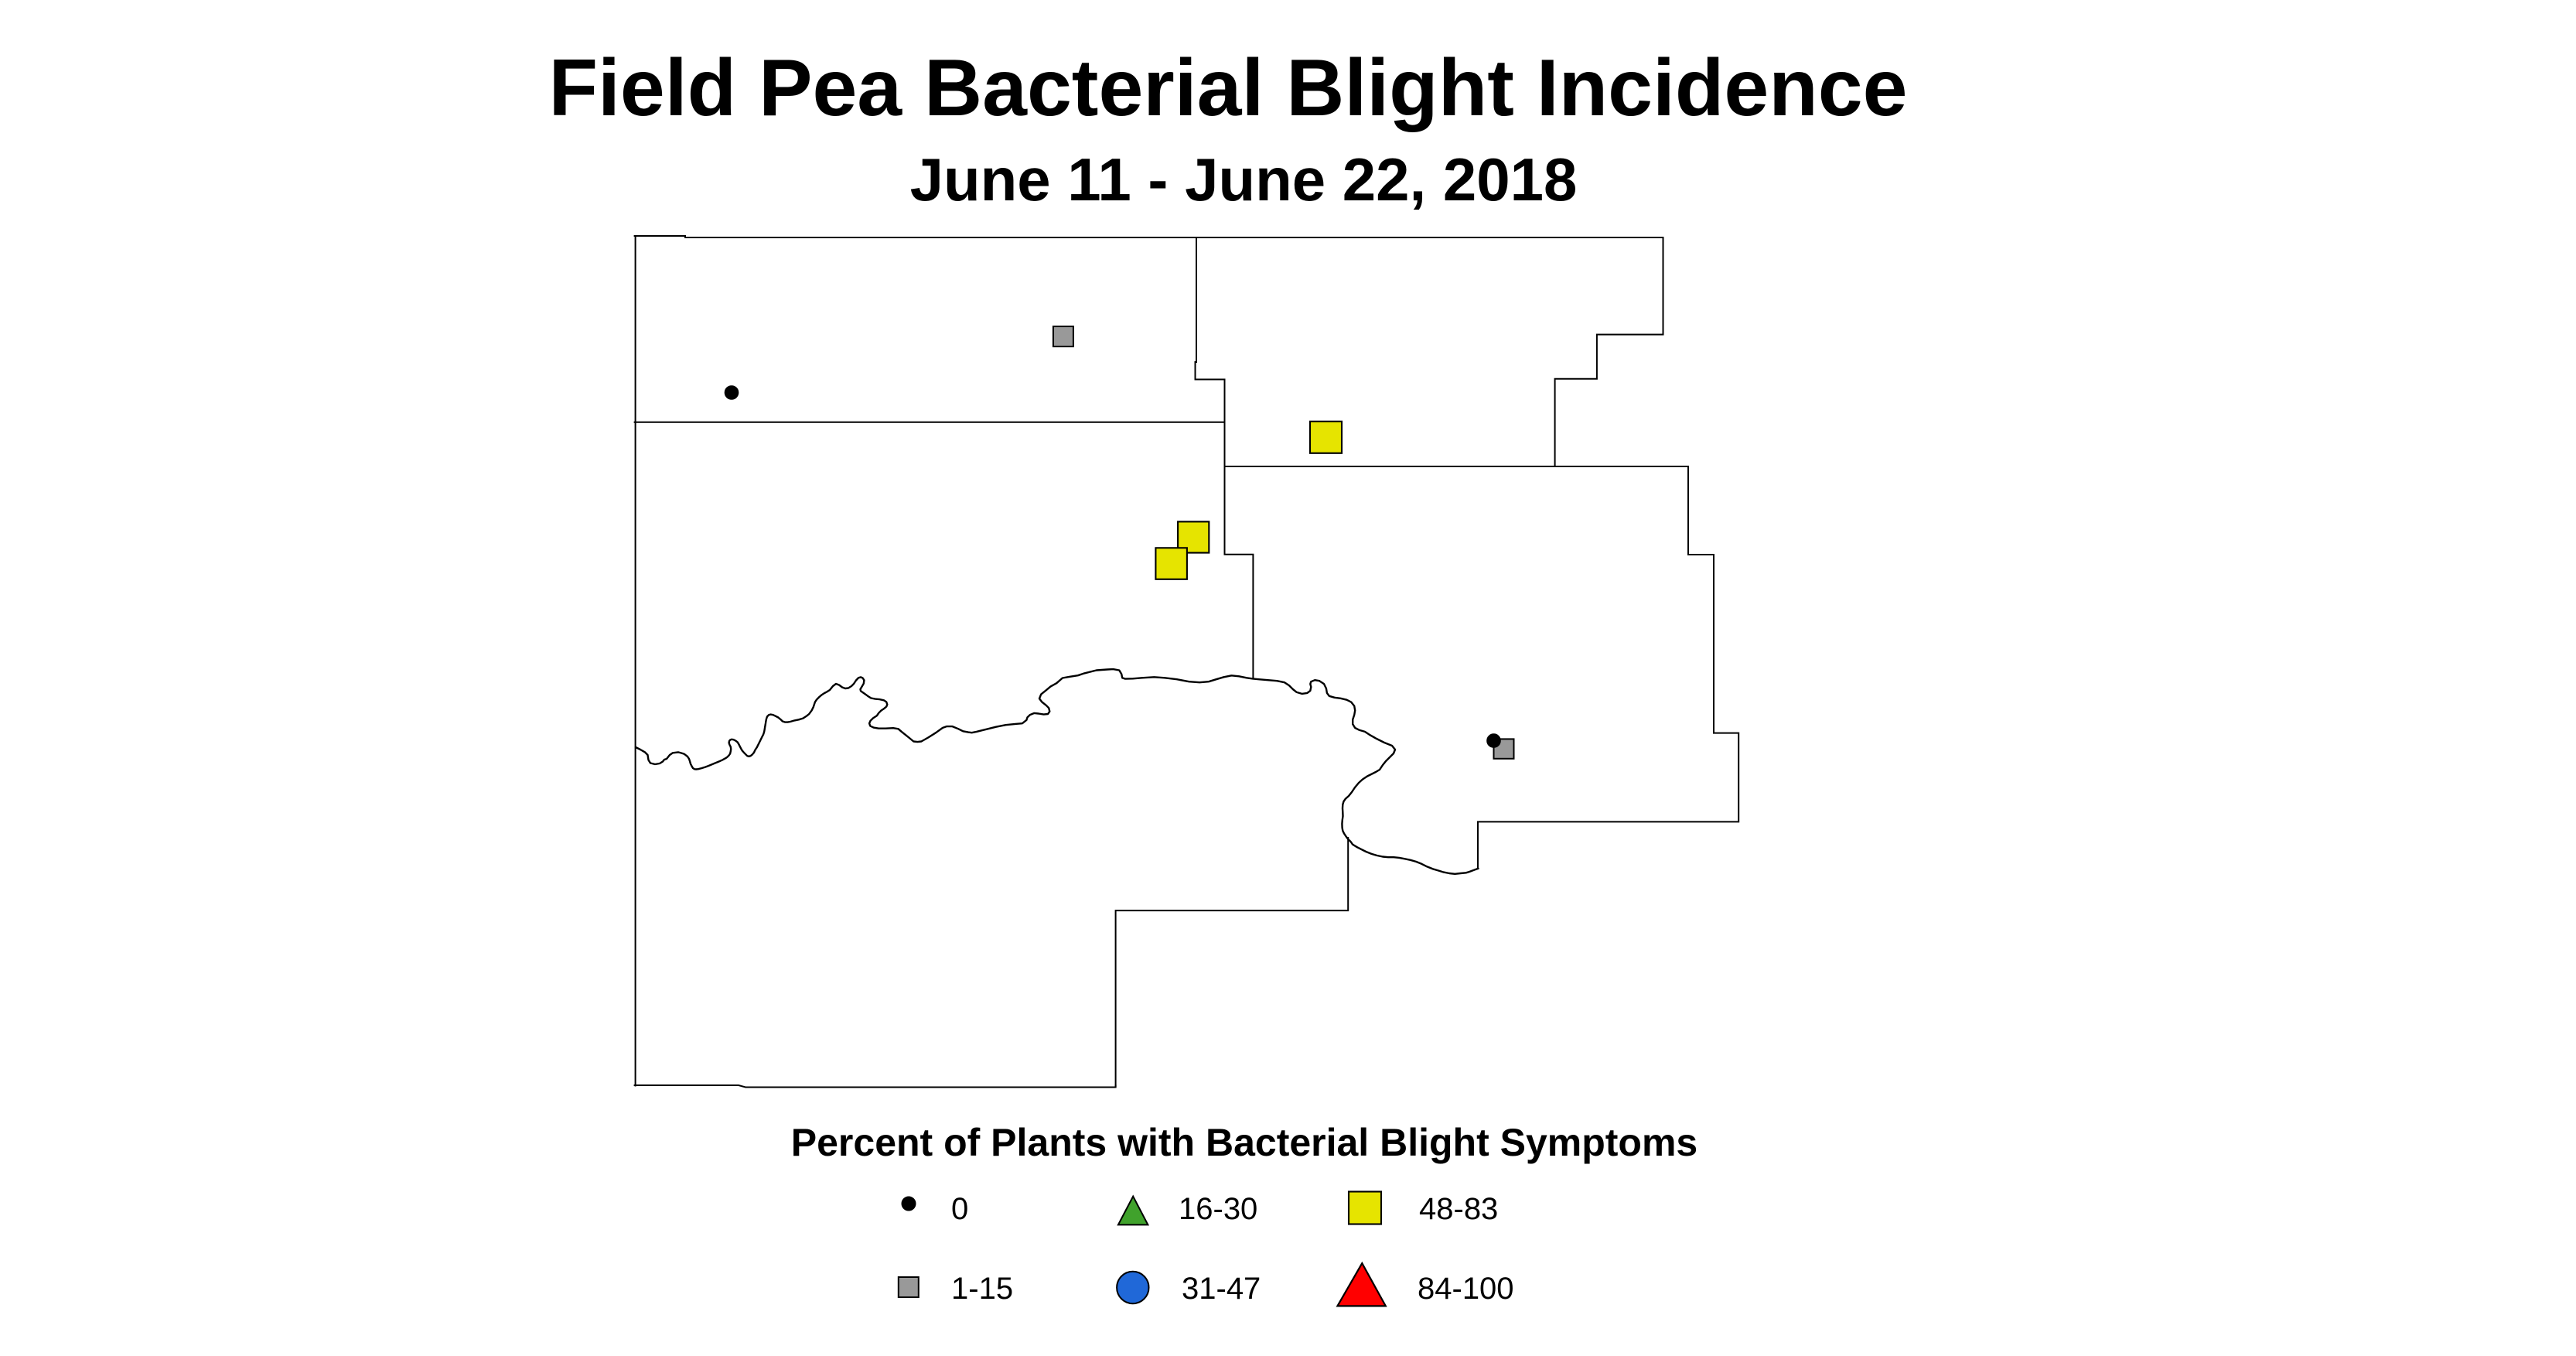 Image resolution: width=2576 pixels, height=1356 pixels. Describe the element at coordinates (1221, 1289) in the screenshot. I see `svg-text: 31-47` at that location.